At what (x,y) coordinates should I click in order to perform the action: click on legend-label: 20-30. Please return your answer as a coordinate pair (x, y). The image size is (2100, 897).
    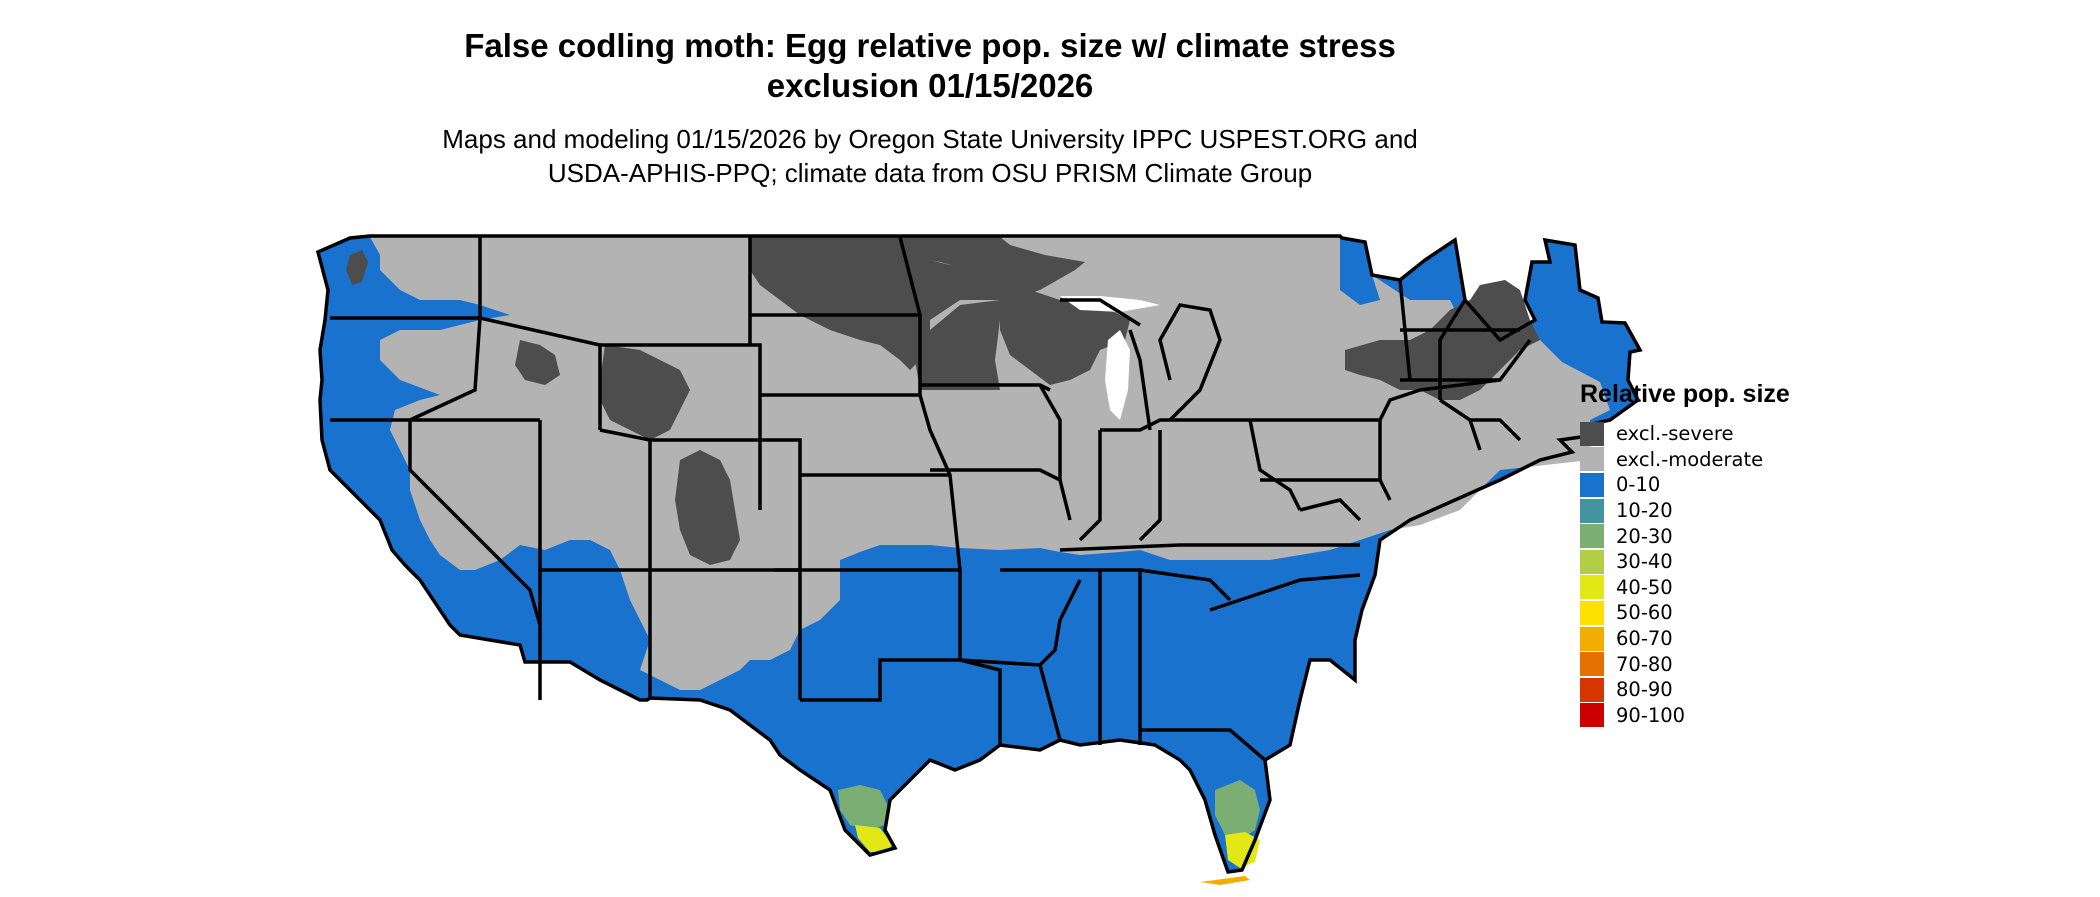
    Looking at the image, I should click on (1644, 536).